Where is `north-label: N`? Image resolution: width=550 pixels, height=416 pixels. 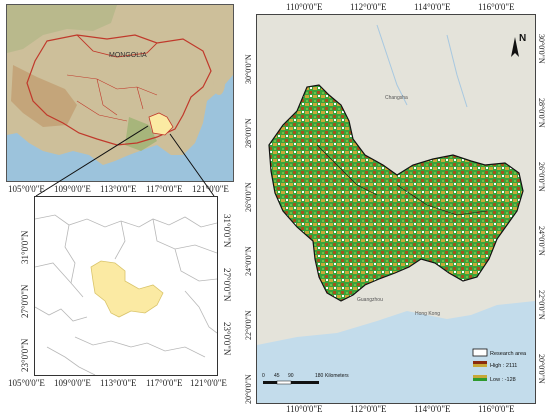
north-label: N is located at coordinates (522, 38).